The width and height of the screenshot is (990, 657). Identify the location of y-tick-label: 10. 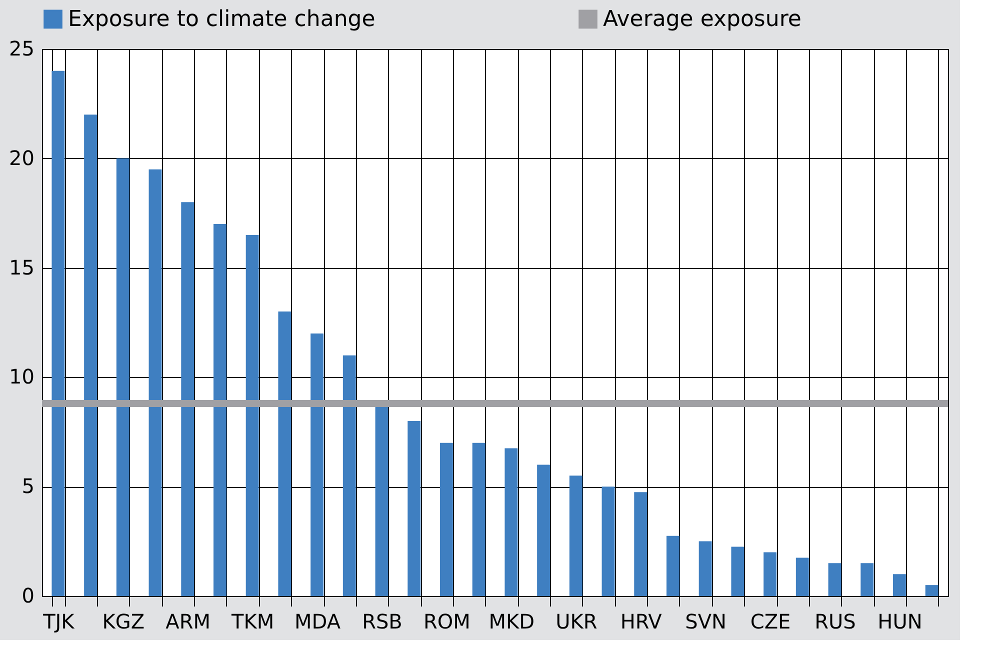
(21, 376).